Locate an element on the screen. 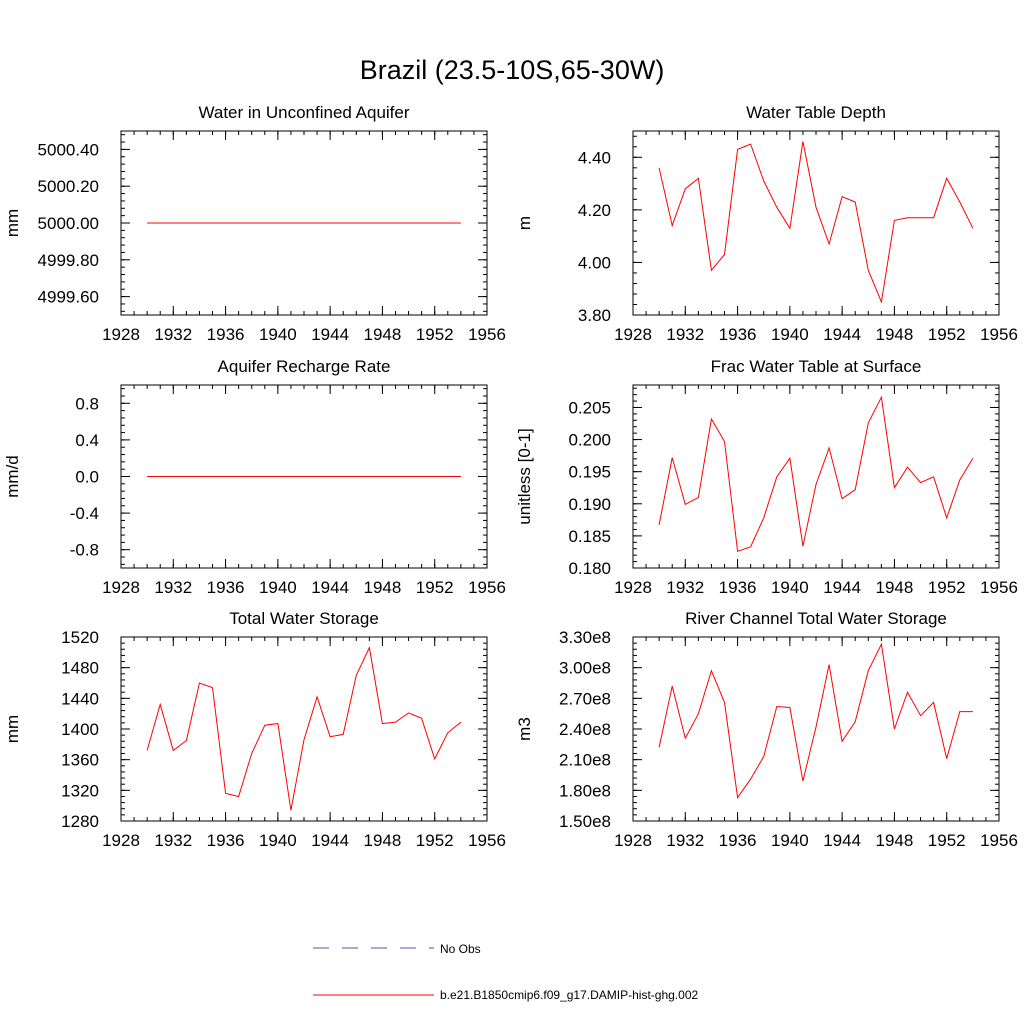 The height and width of the screenshot is (1024, 1024). panel-title: Total Water Storage is located at coordinates (304, 618).